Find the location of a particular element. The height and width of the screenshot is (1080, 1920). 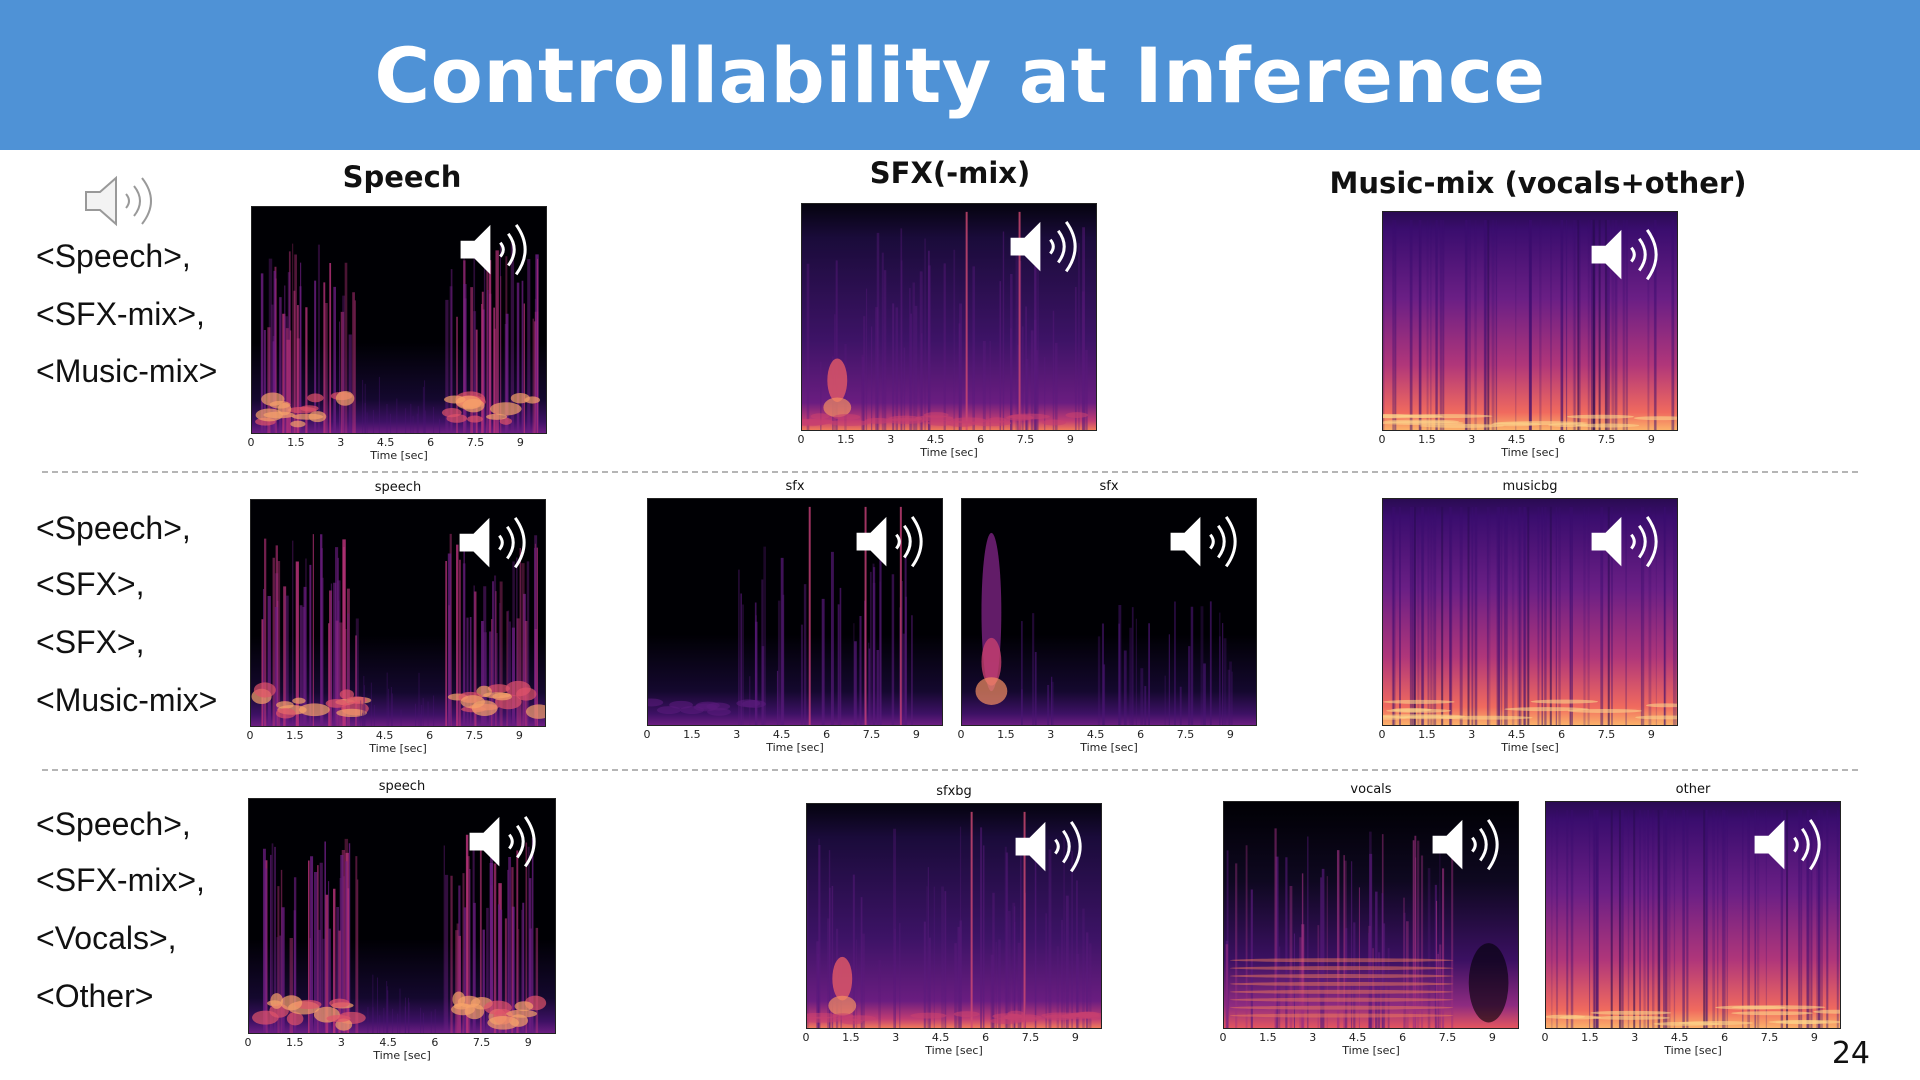

spectrogram-panel: other 0 1.5 3 4.5 6 7.5 9 Time [sec] is located at coordinates (1691, 920).